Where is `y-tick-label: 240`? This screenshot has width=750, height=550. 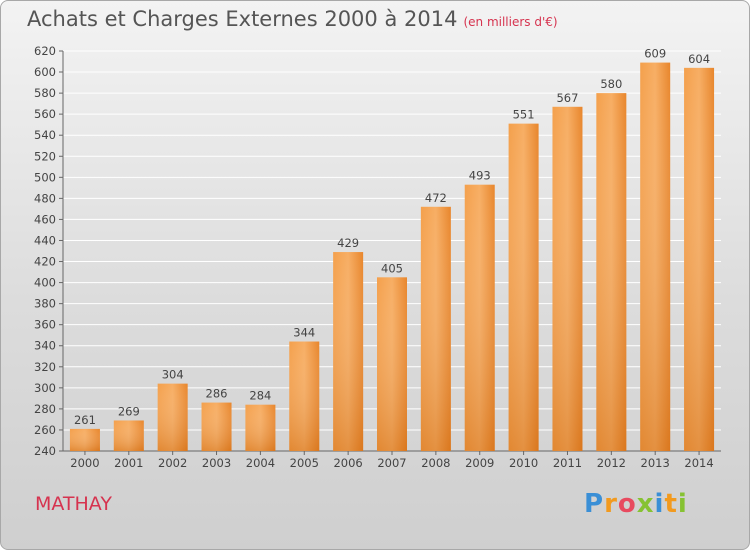
y-tick-label: 240 is located at coordinates (45, 451).